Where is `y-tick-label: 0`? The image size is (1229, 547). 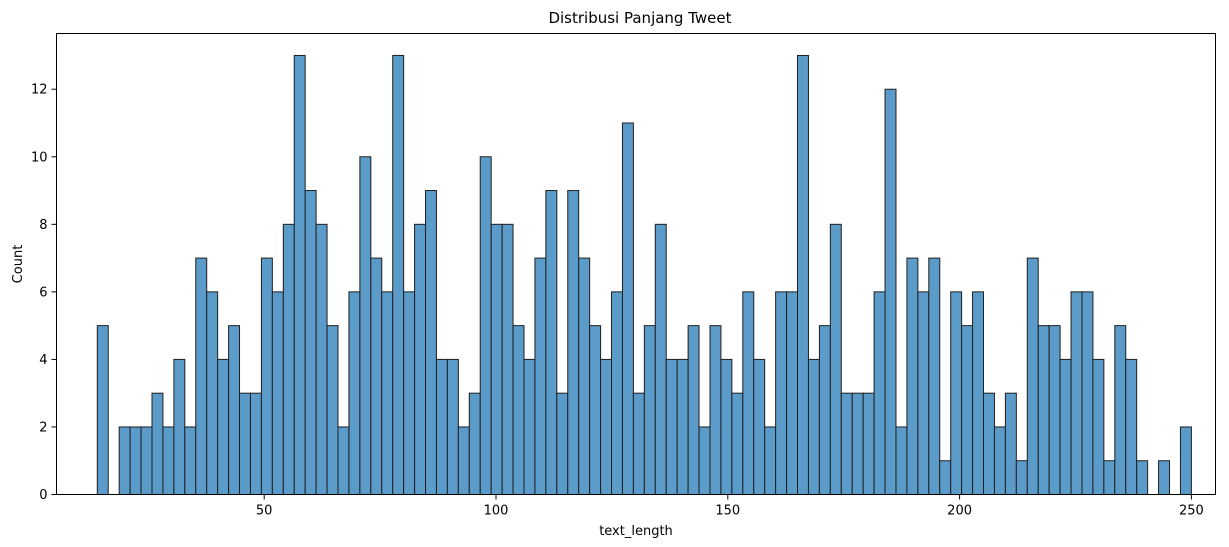 y-tick-label: 0 is located at coordinates (43, 495).